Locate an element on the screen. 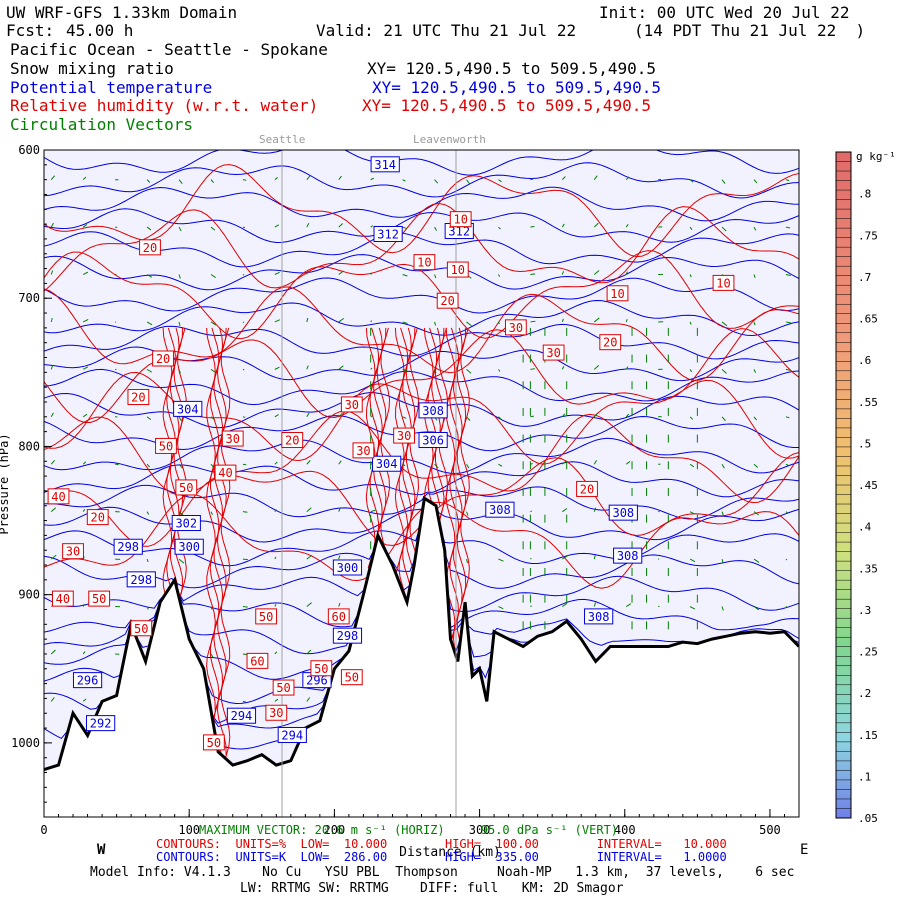 The width and height of the screenshot is (900, 900). theta-contour-label: 312 is located at coordinates (459, 232).